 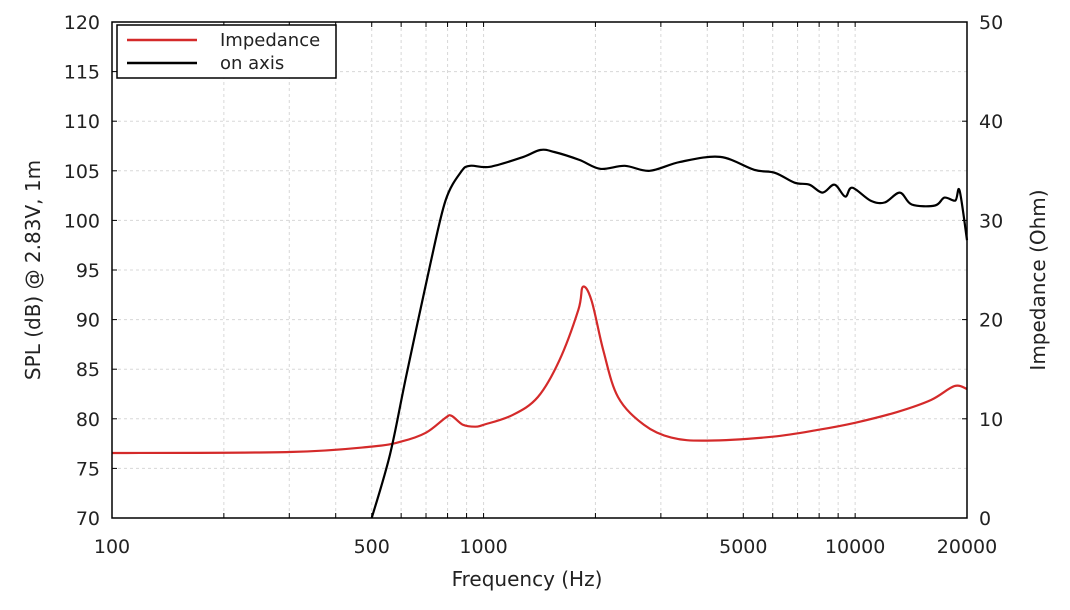 I want to click on y2-tick-label: 40, so click(x=991, y=122).